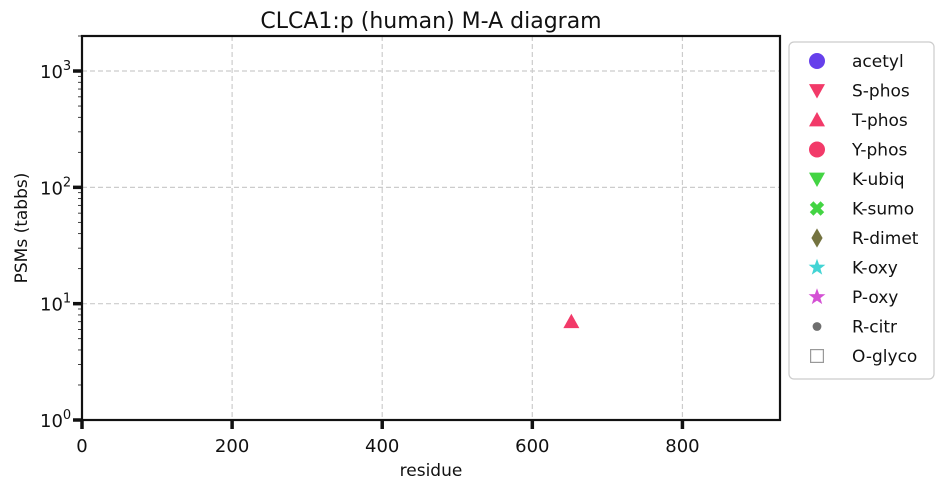 The image size is (941, 492). I want to click on legend-label: S-phos, so click(881, 92).